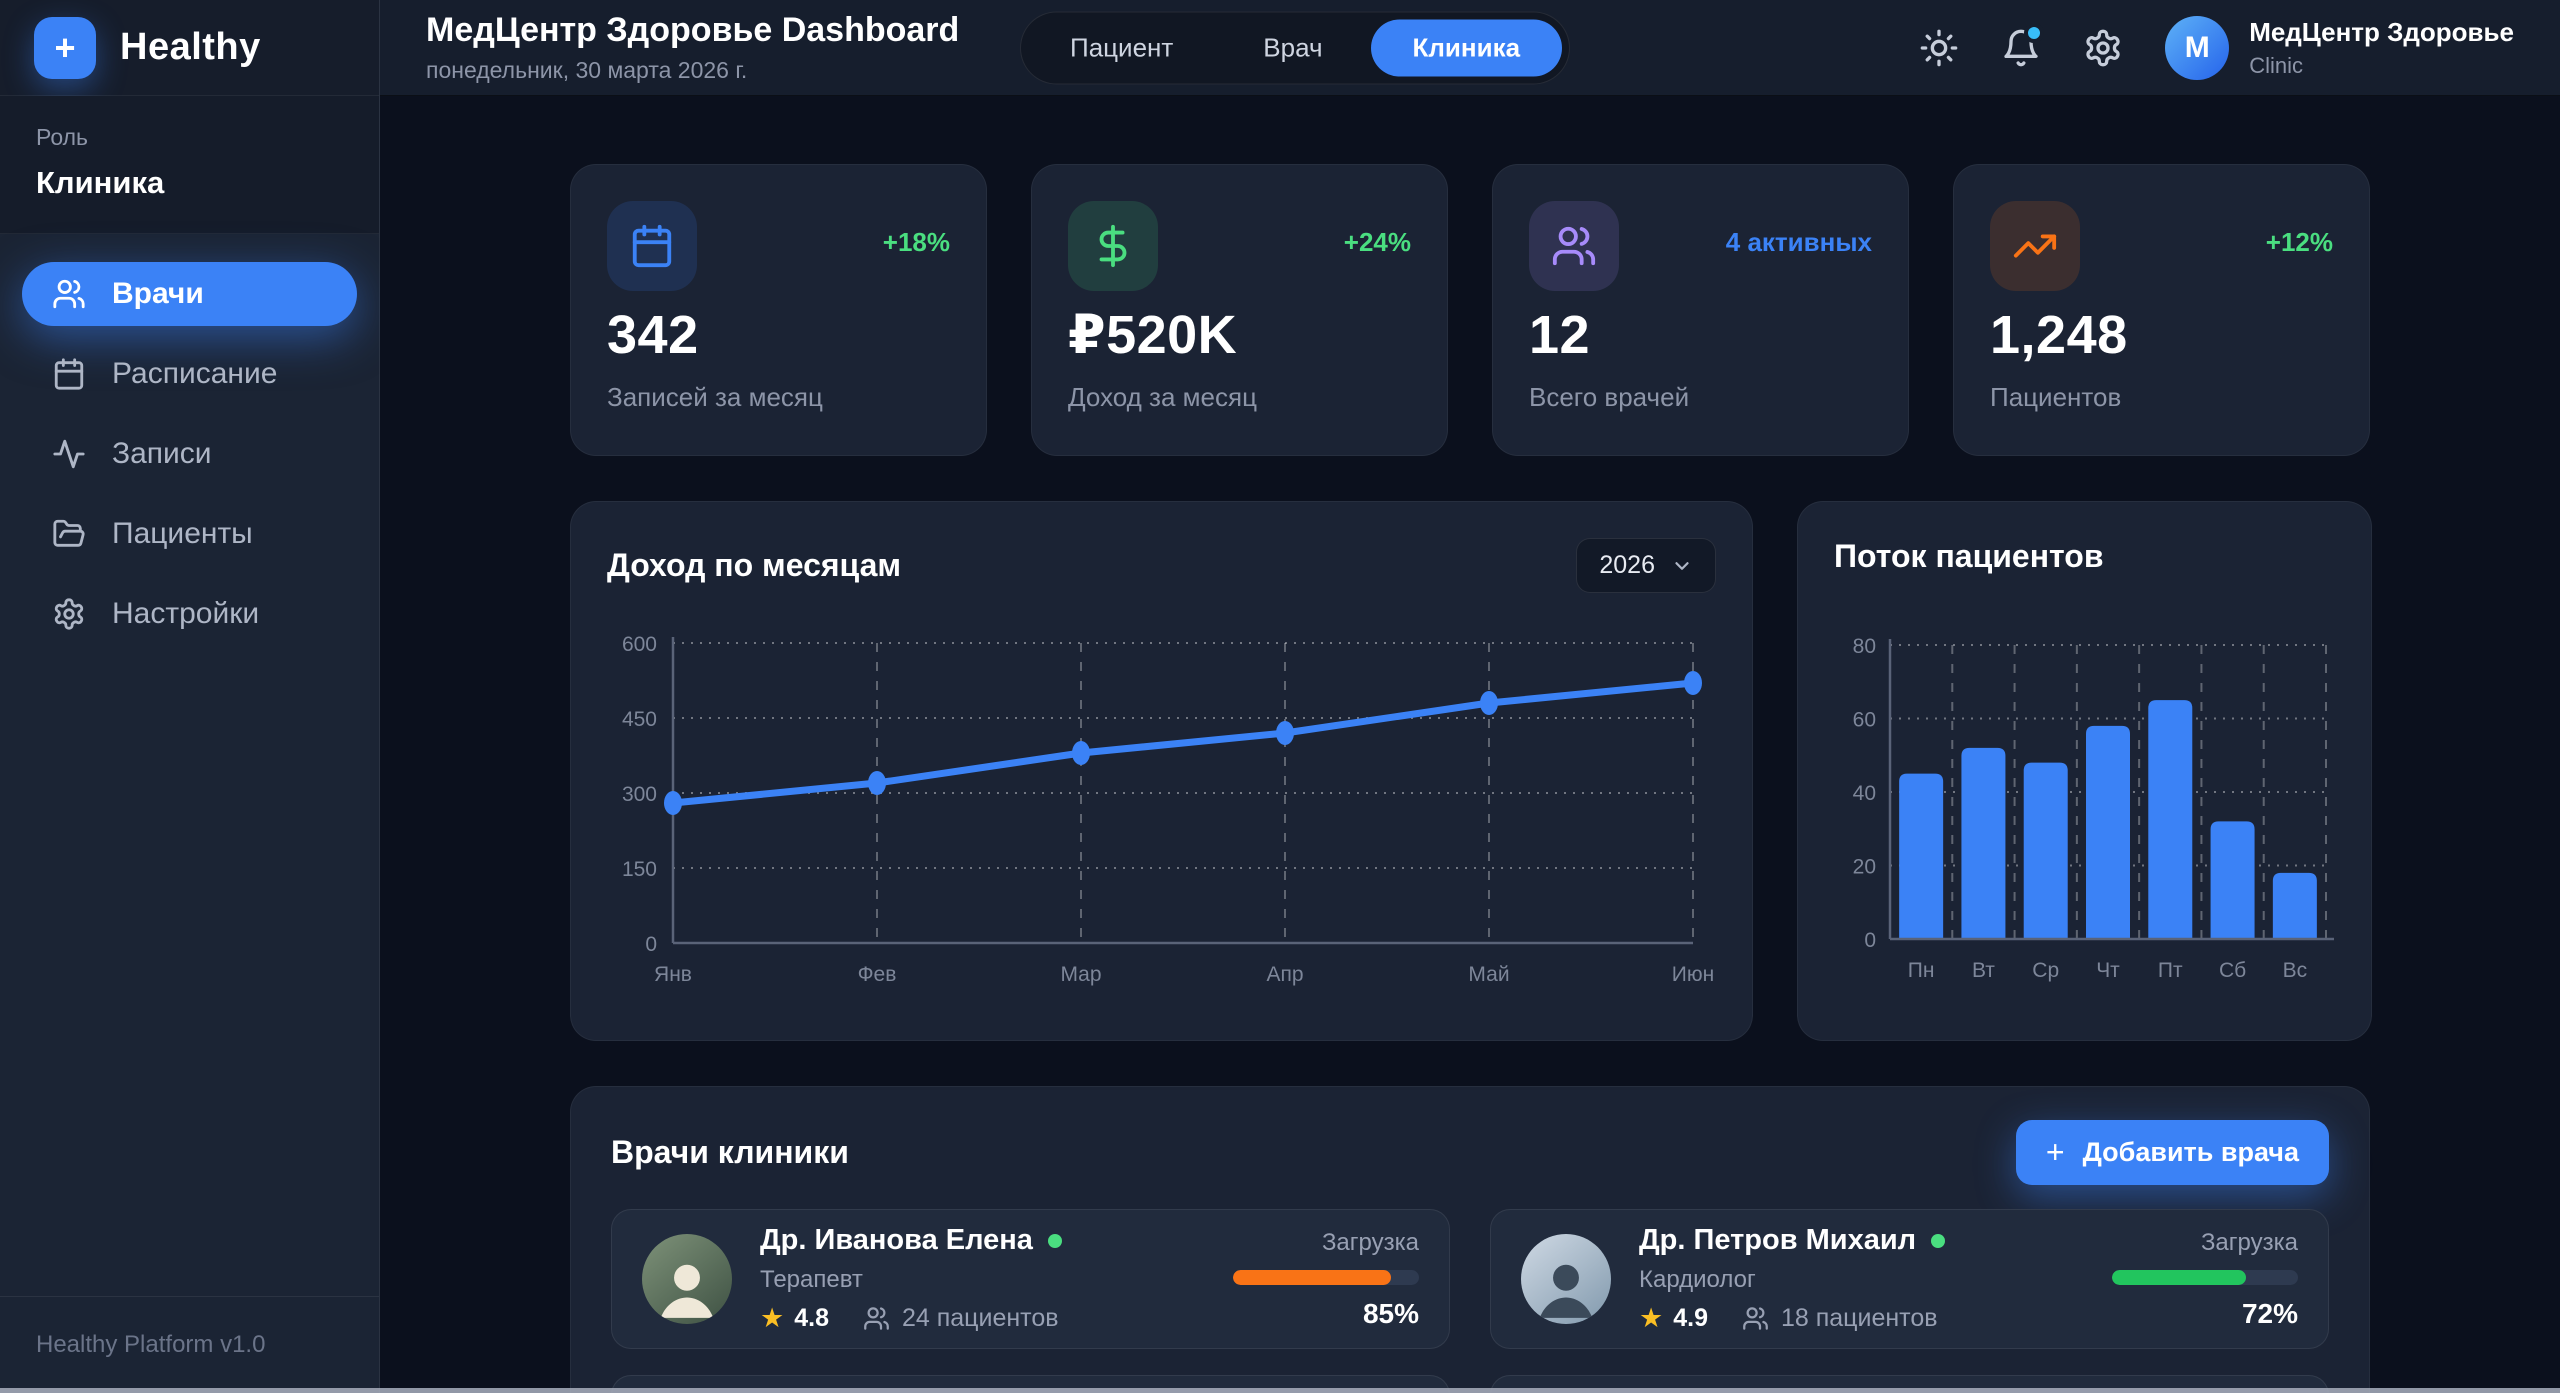  I want to click on bell-icon, so click(2021, 47).